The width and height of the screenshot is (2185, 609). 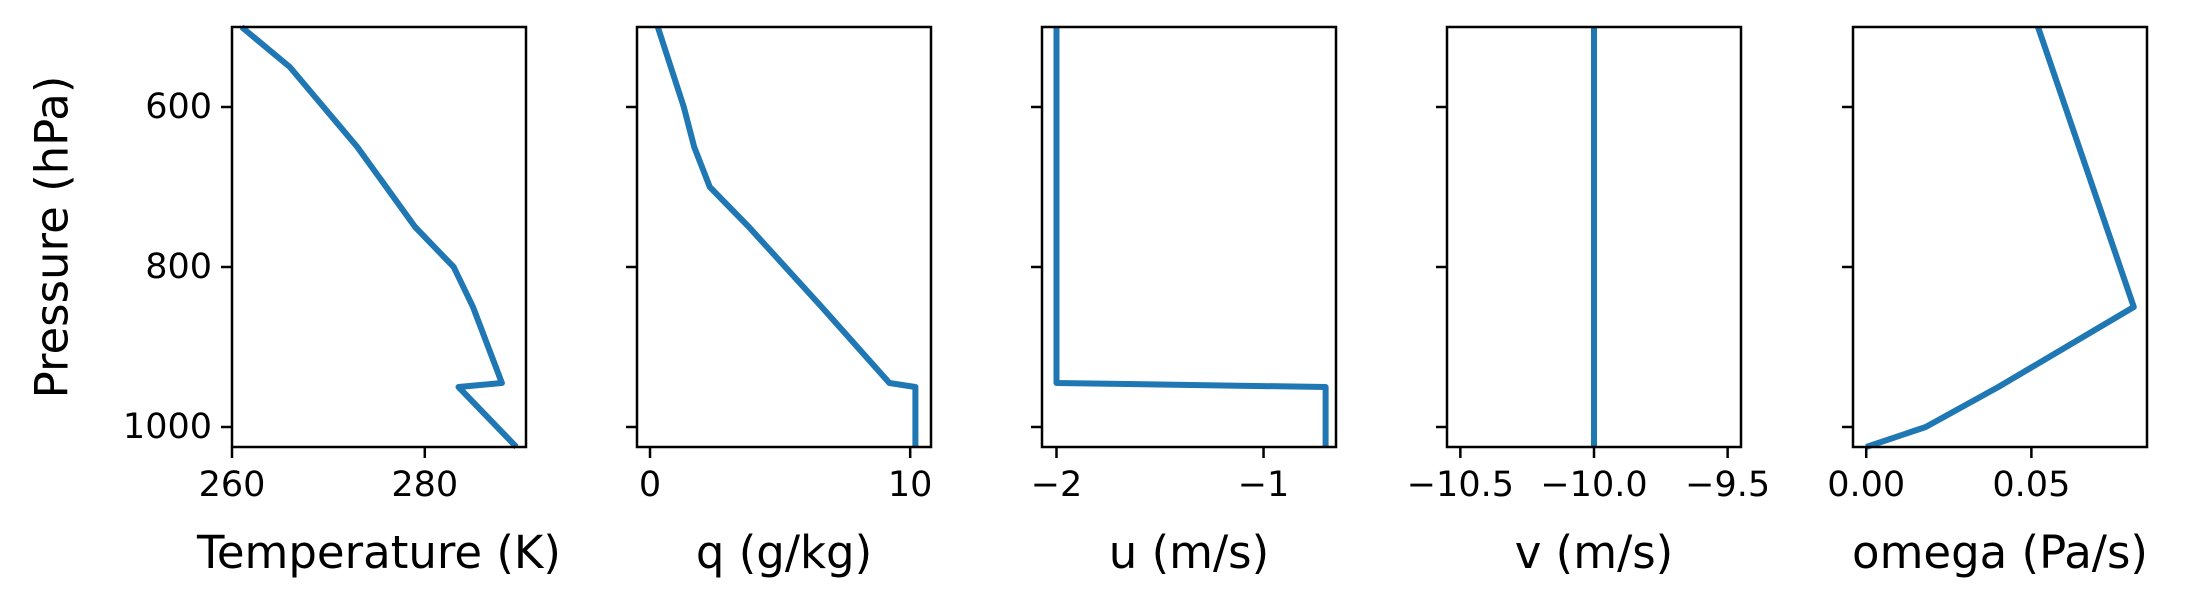 I want to click on x-axis-label-3: u (m/s), so click(x=1189, y=552).